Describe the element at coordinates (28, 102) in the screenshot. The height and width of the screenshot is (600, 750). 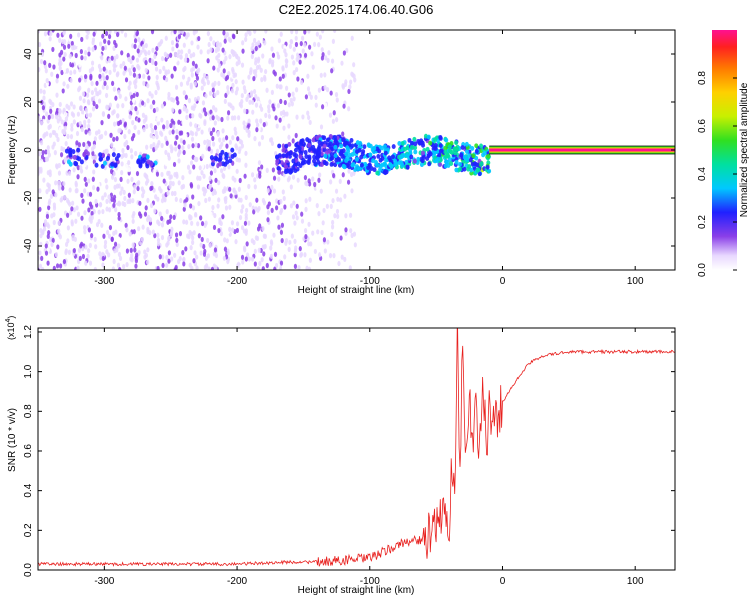
I see `spectrogram-y-tick-label: 20` at that location.